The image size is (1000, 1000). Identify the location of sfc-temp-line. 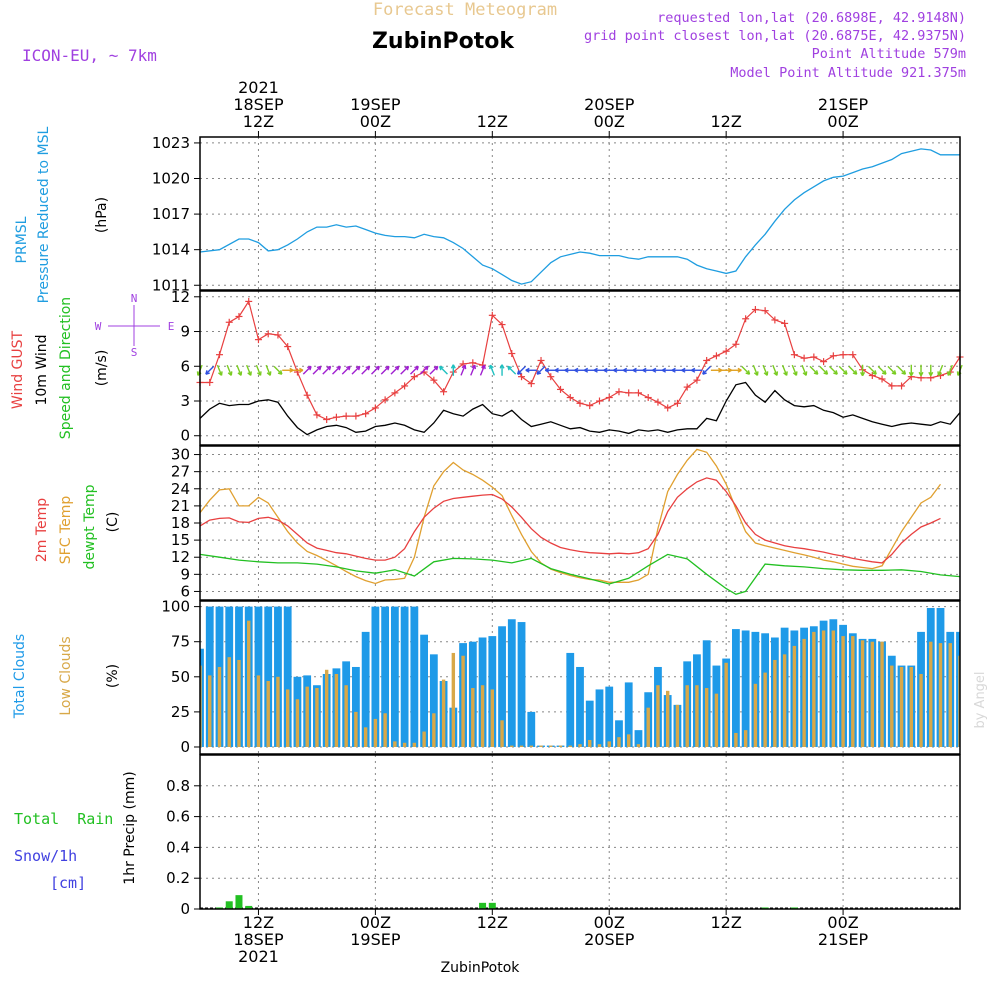
(570, 516).